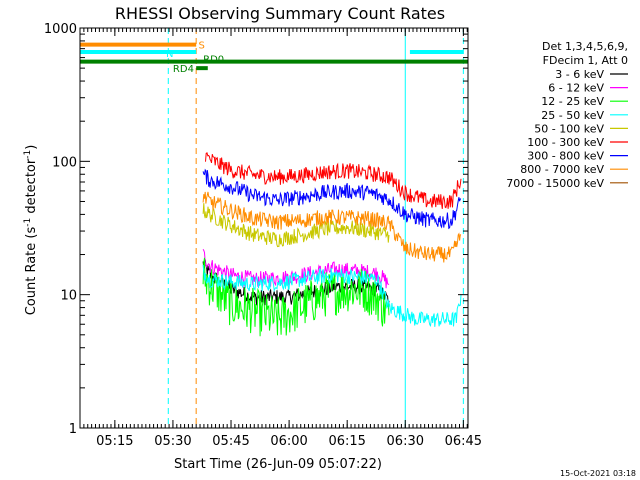 The image size is (640, 480). I want to click on legend-label-4: 50 - 100 keV, so click(569, 128).